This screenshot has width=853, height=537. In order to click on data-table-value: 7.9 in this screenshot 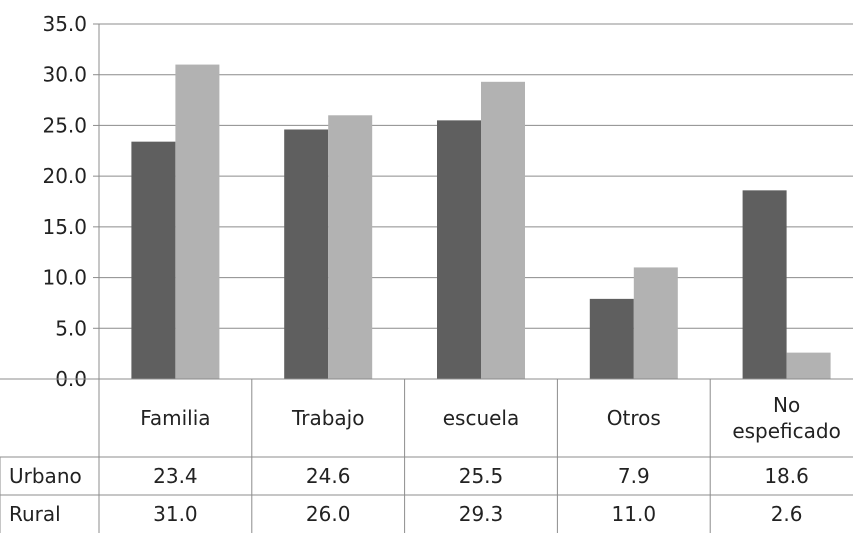, I will do `click(634, 476)`.